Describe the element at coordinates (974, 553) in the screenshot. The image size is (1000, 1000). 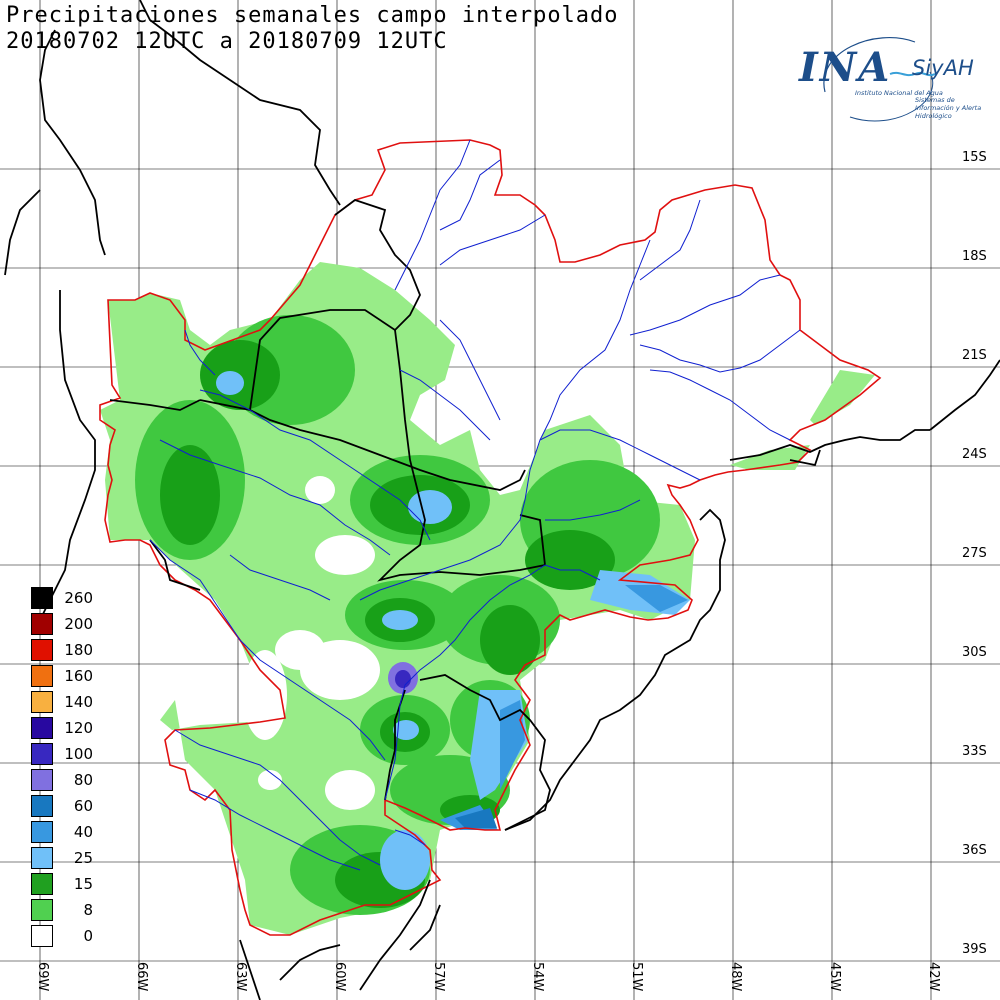
I see `lat-label: 27S` at that location.